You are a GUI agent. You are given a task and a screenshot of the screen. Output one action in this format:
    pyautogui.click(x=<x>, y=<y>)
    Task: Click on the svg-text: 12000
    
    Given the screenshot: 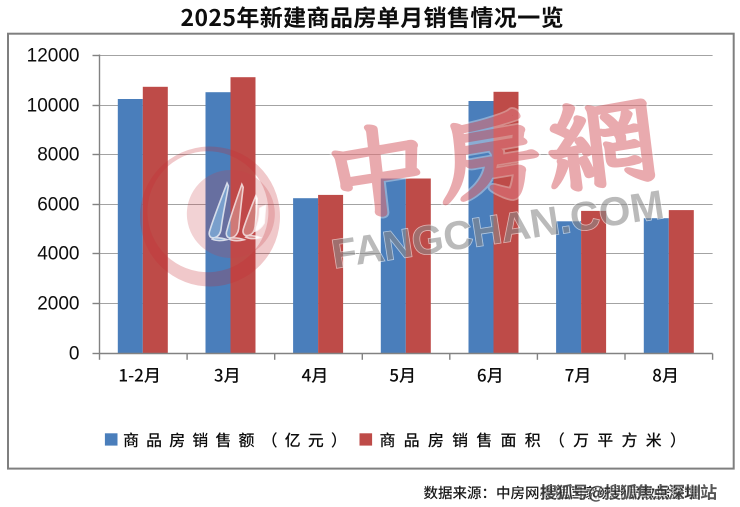 What is the action you would take?
    pyautogui.click(x=53, y=56)
    